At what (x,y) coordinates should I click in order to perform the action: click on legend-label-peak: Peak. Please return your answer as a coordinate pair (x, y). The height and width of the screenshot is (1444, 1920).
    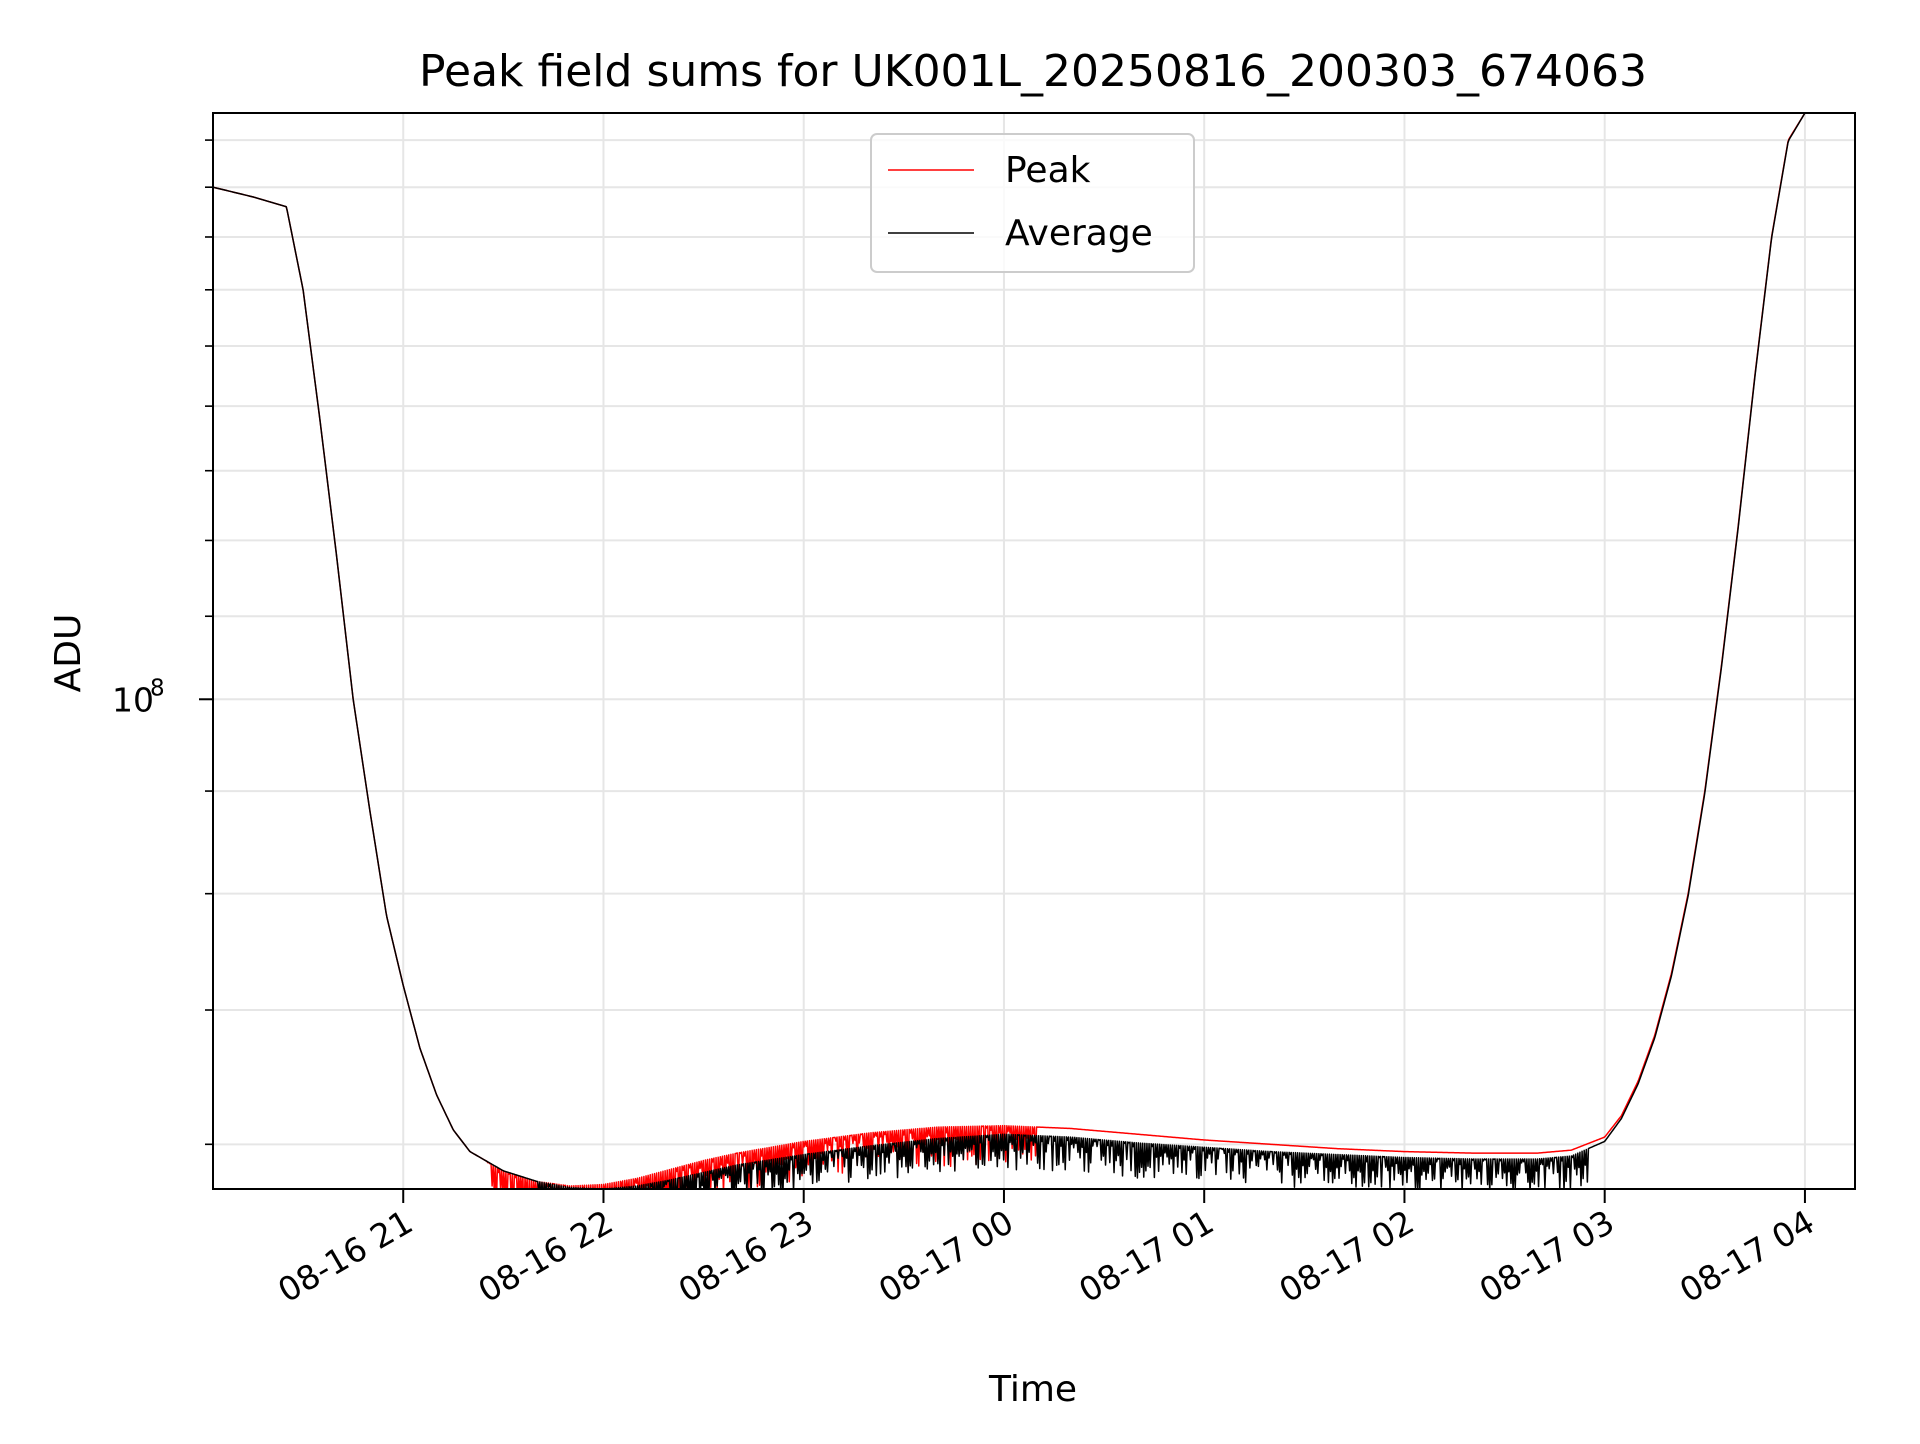
    Looking at the image, I should click on (1048, 170).